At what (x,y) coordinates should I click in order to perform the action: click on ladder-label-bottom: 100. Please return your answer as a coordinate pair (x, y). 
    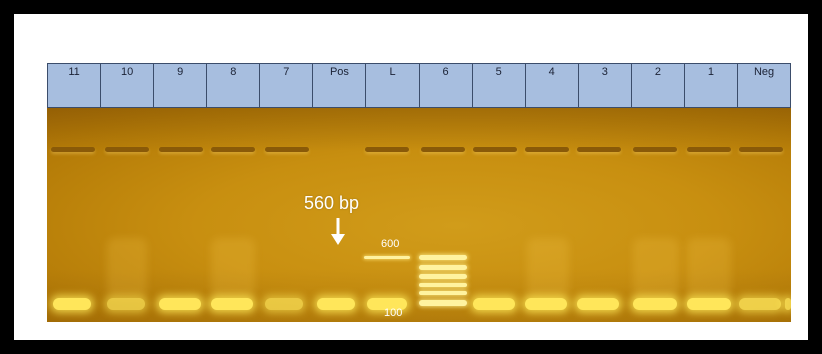
    Looking at the image, I should click on (393, 313).